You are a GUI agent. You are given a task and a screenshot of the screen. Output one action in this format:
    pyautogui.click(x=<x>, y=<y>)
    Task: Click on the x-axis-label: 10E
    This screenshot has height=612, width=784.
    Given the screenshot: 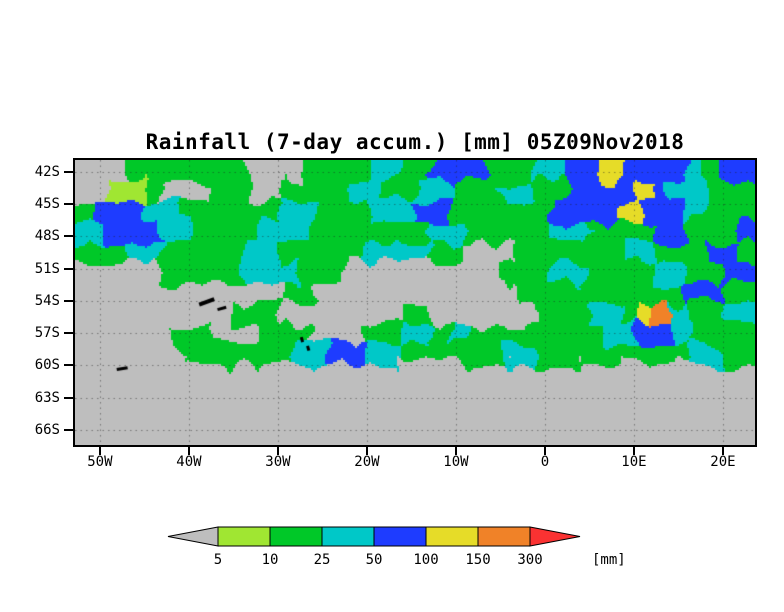 What is the action you would take?
    pyautogui.click(x=634, y=462)
    